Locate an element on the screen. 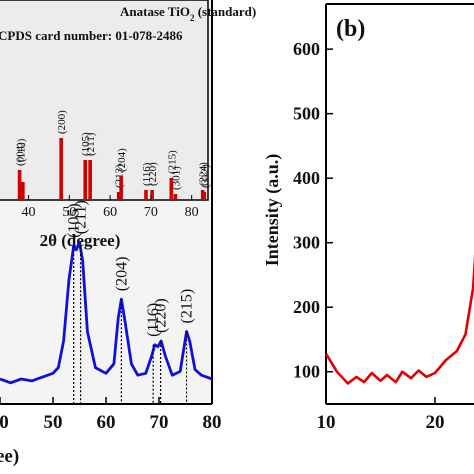 This screenshot has width=474, height=474. panel-b-label: (b) is located at coordinates (350, 29).